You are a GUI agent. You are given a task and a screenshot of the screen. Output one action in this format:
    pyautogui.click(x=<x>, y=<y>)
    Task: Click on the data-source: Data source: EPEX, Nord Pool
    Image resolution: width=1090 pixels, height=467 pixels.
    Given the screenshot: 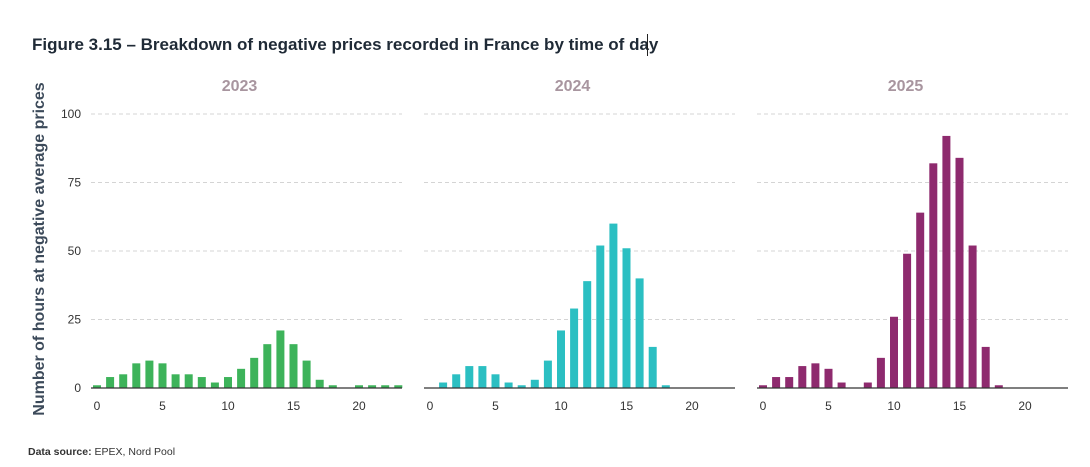 What is the action you would take?
    pyautogui.click(x=101, y=452)
    